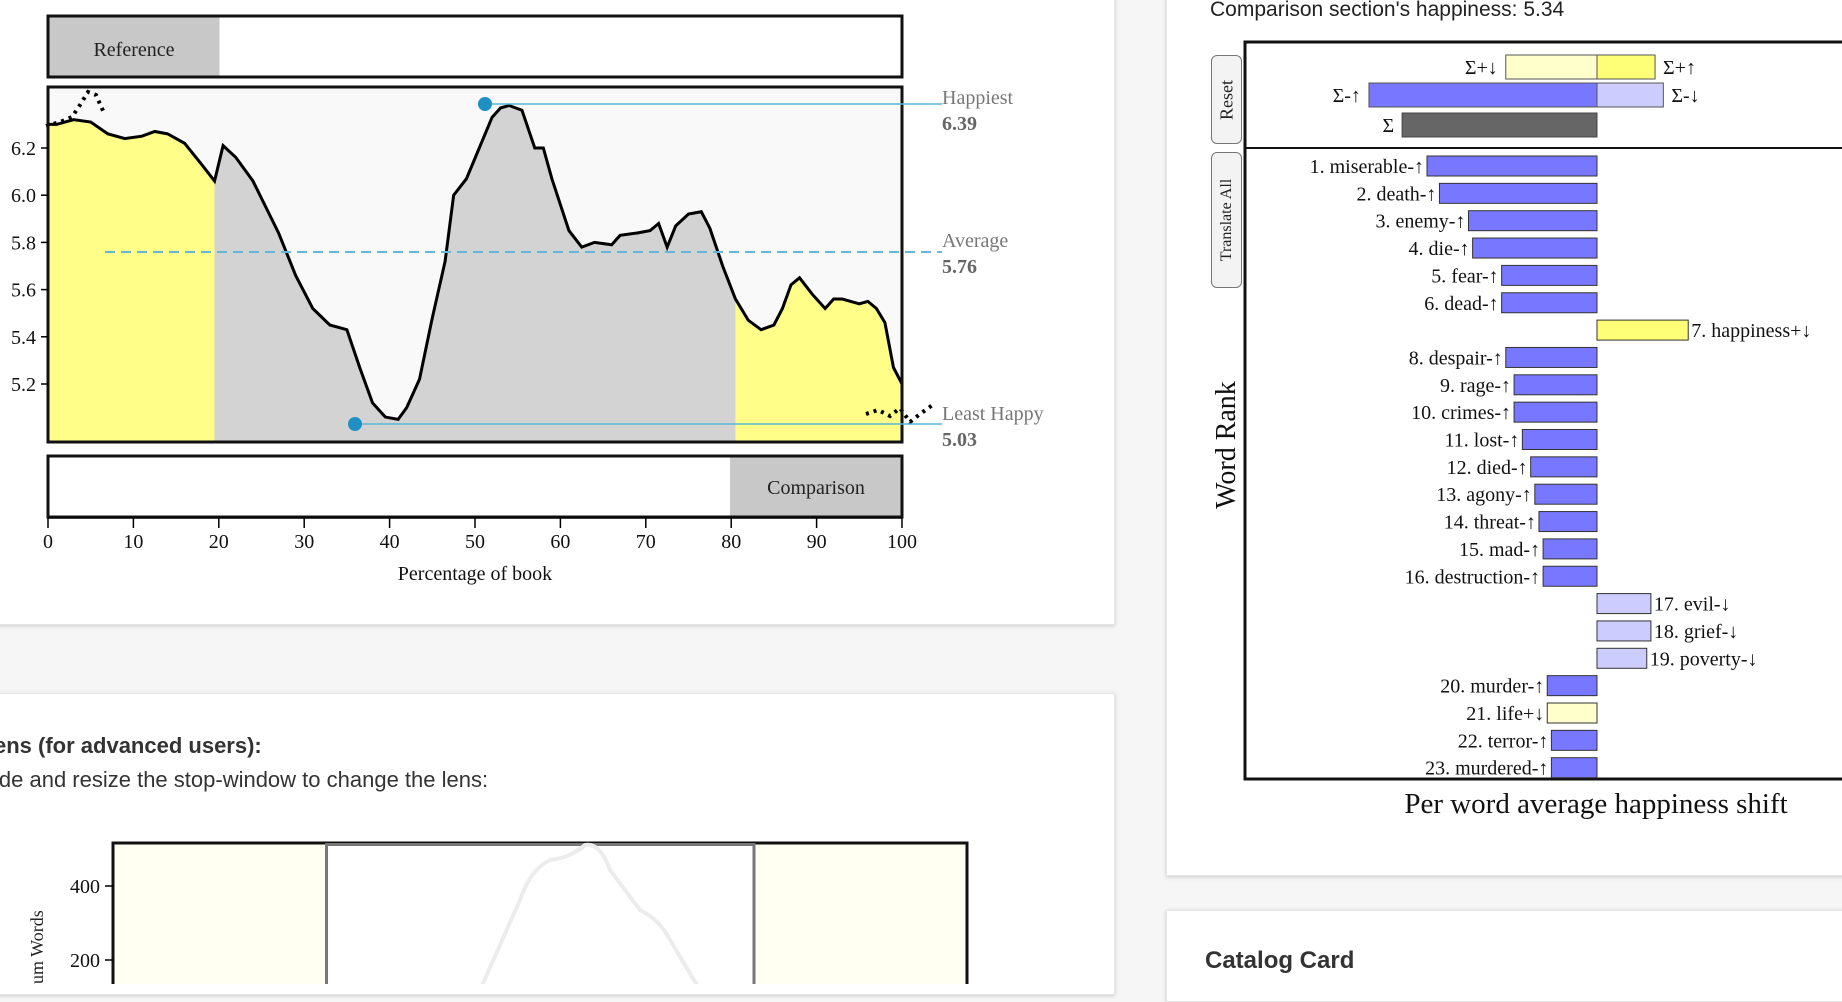 Image resolution: width=1842 pixels, height=1002 pixels. What do you see at coordinates (1226, 220) in the screenshot?
I see `translate-all-button: Translate All` at bounding box center [1226, 220].